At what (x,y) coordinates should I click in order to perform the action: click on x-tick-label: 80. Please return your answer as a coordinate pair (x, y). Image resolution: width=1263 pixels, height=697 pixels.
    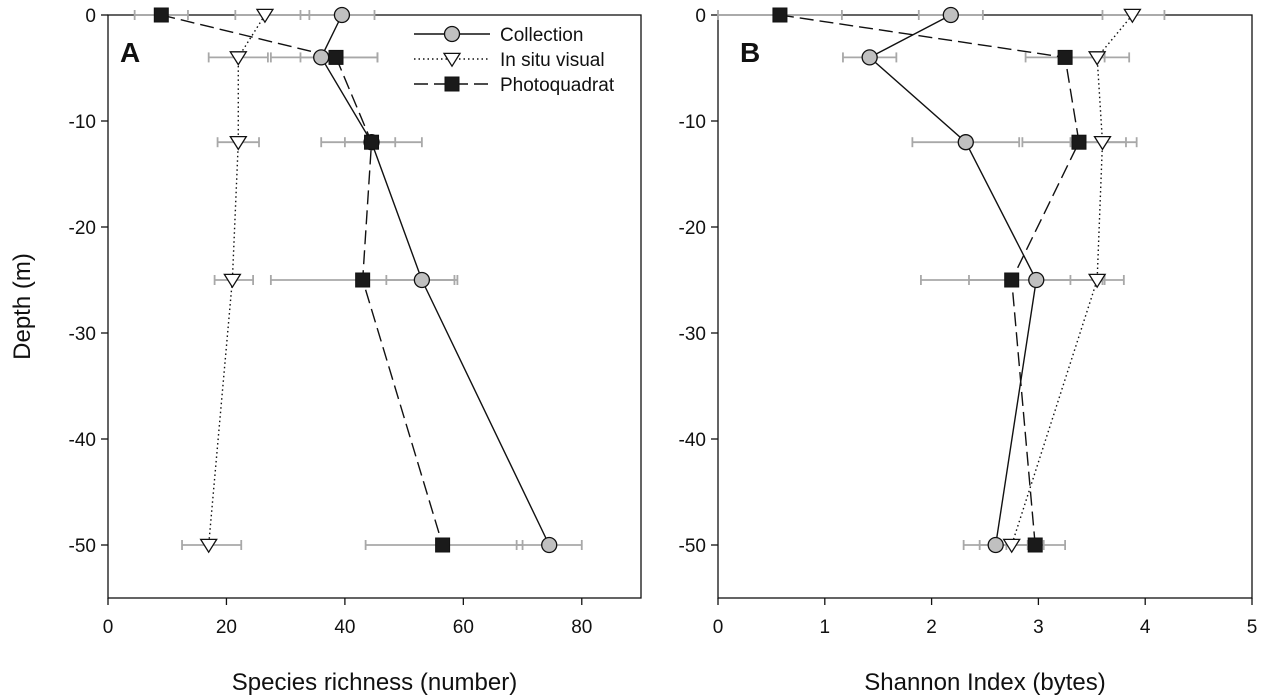
    Looking at the image, I should click on (581, 627).